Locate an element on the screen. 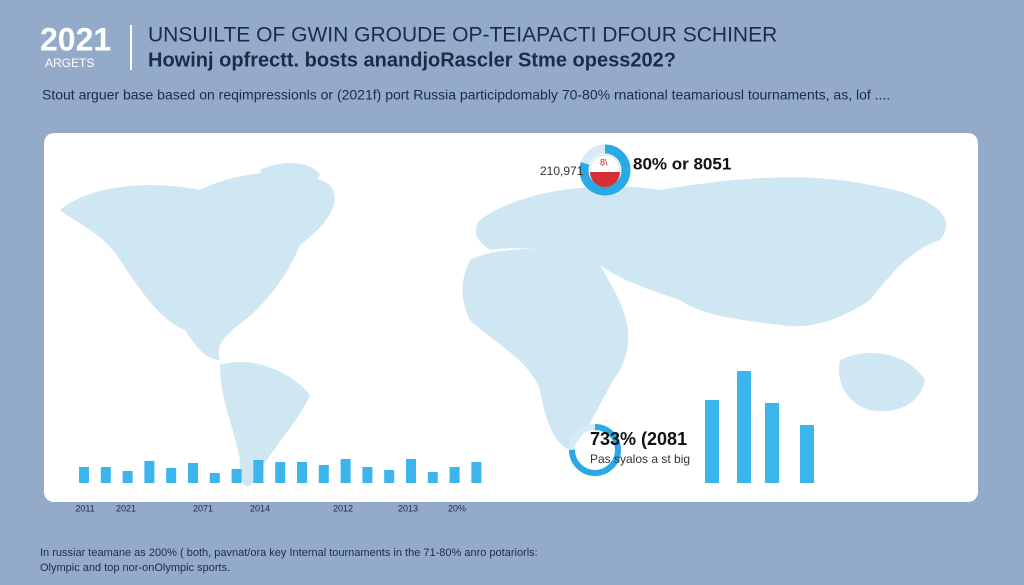 This screenshot has height=585, width=1024. axis-labels: 2011 2021 2071 2014 2012 2013 20% is located at coordinates (270, 508).